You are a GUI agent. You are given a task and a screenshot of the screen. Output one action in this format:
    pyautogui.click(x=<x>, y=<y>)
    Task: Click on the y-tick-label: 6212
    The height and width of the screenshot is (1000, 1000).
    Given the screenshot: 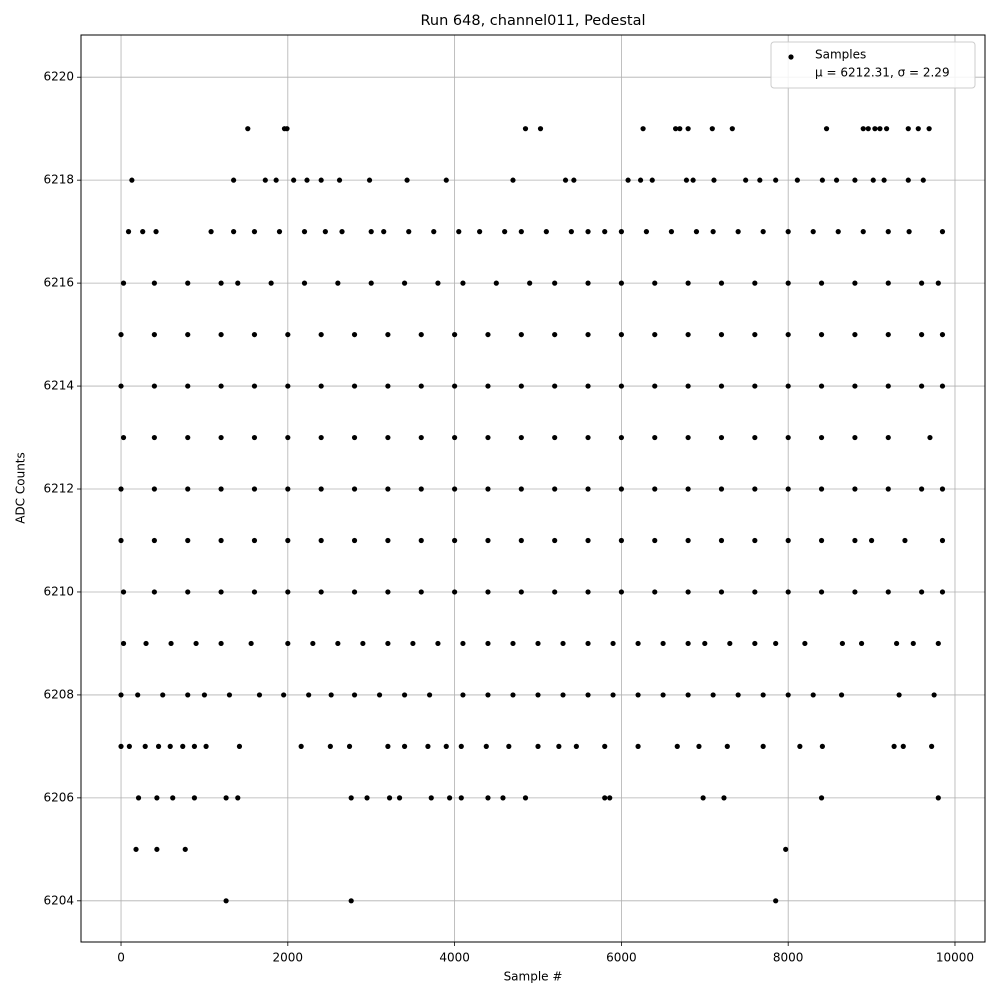 What is the action you would take?
    pyautogui.click(x=58, y=489)
    